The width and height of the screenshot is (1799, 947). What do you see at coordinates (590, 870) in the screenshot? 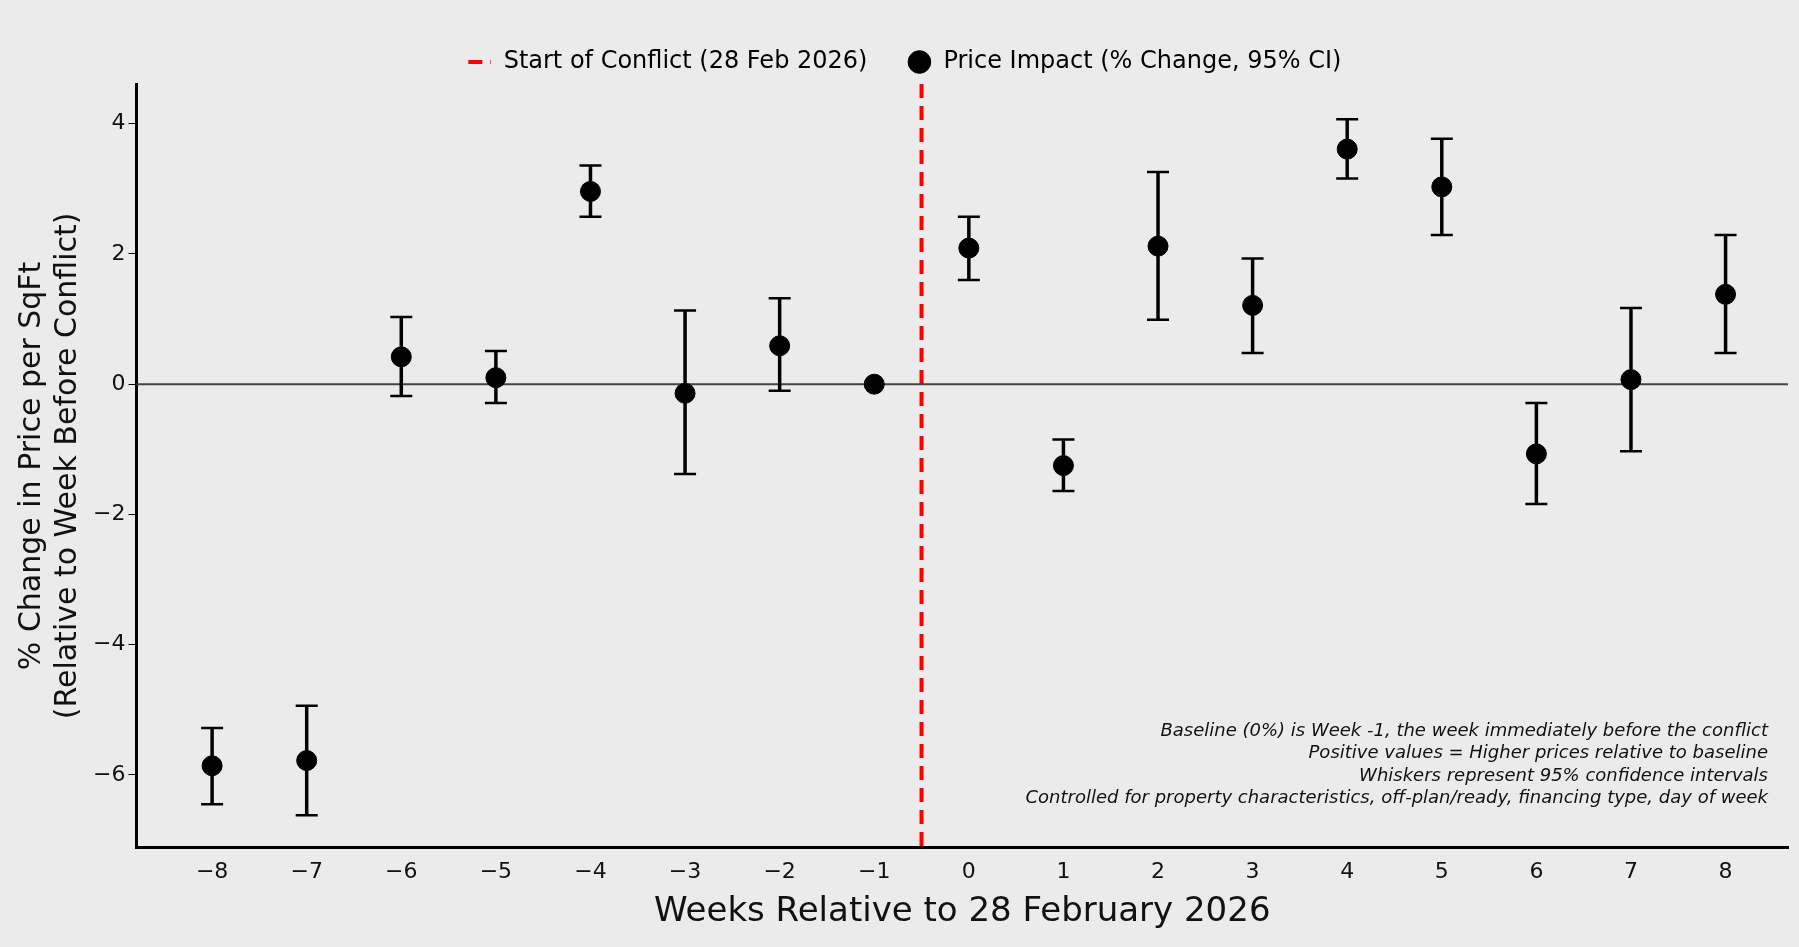
I see `x-tick-label: −4` at bounding box center [590, 870].